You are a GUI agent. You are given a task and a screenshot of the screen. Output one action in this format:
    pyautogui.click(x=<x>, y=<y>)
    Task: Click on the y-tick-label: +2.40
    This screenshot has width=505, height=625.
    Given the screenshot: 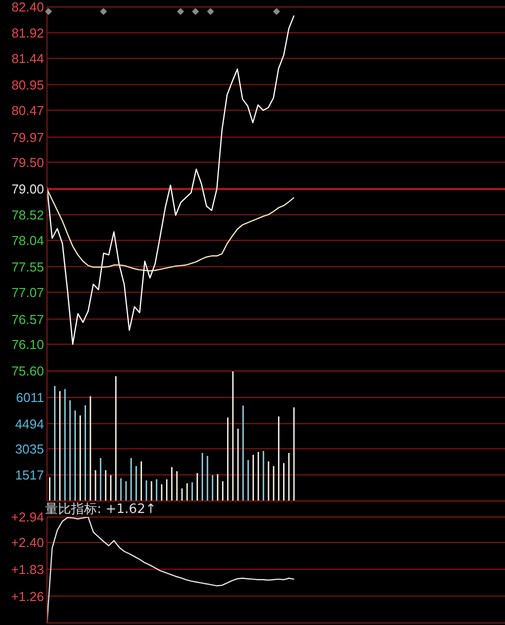 What is the action you would take?
    pyautogui.click(x=27, y=542)
    